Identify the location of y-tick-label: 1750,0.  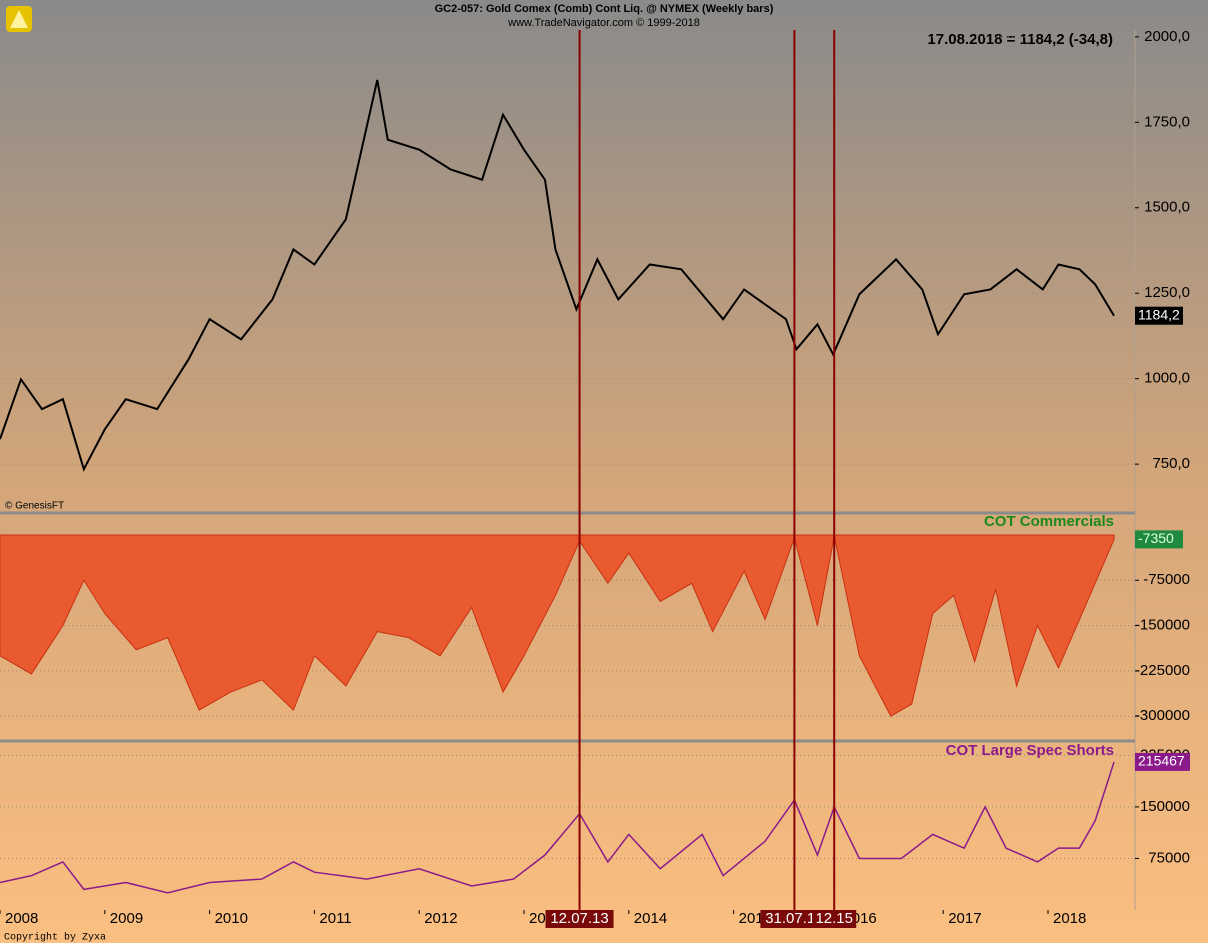
(1167, 121).